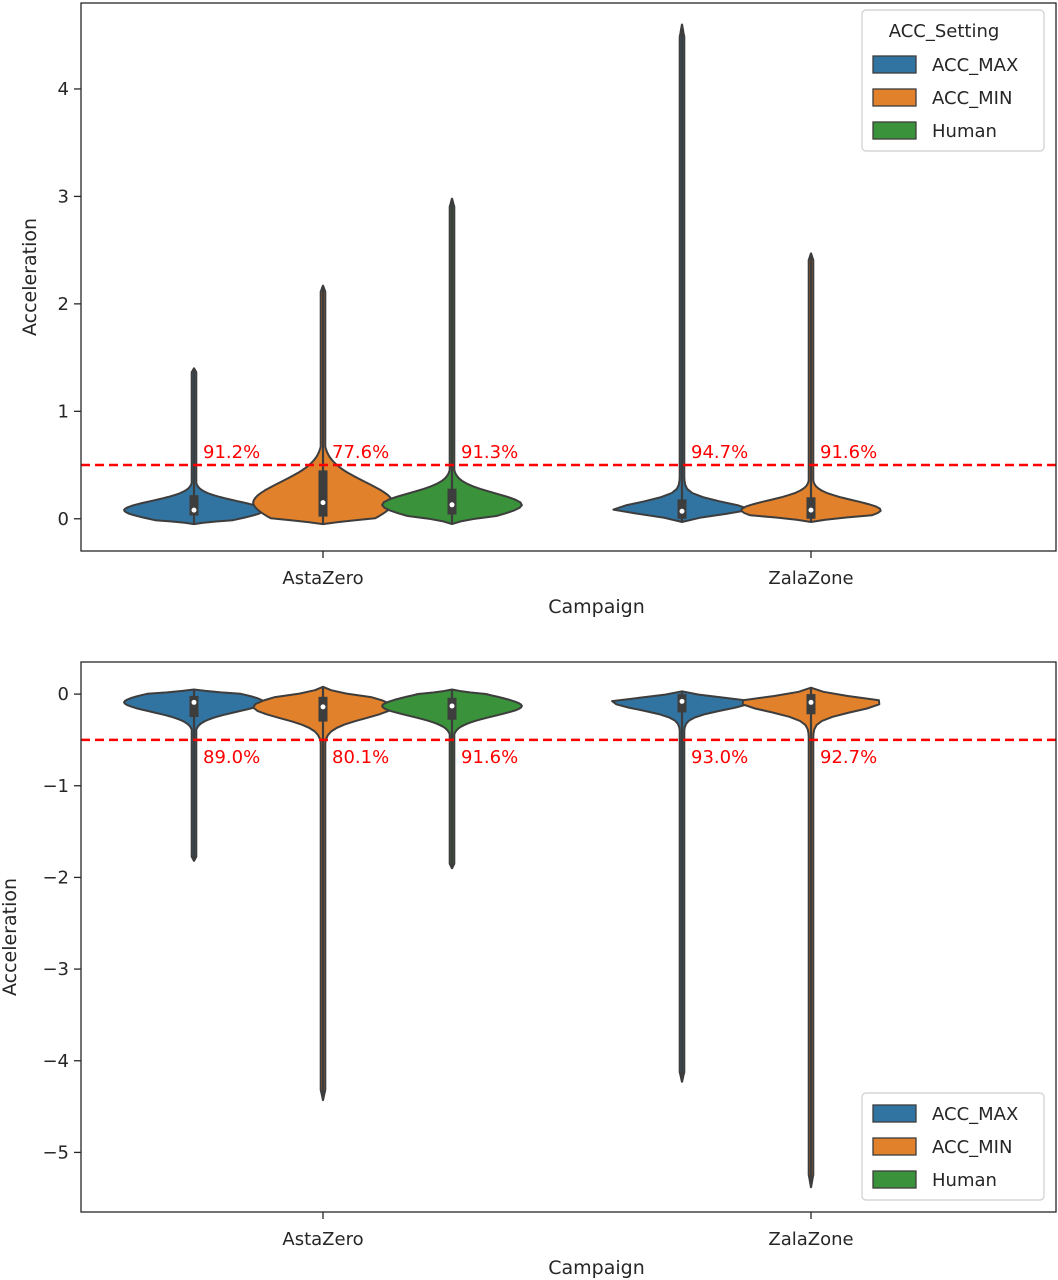 The height and width of the screenshot is (1280, 1058). I want to click on y-tick-label: 2, so click(63, 304).